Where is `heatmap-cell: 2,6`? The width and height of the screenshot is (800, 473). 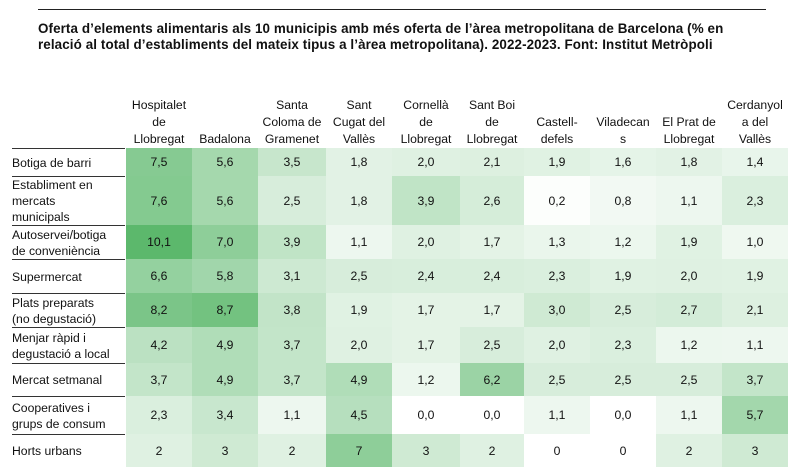
heatmap-cell: 2,6 is located at coordinates (492, 200).